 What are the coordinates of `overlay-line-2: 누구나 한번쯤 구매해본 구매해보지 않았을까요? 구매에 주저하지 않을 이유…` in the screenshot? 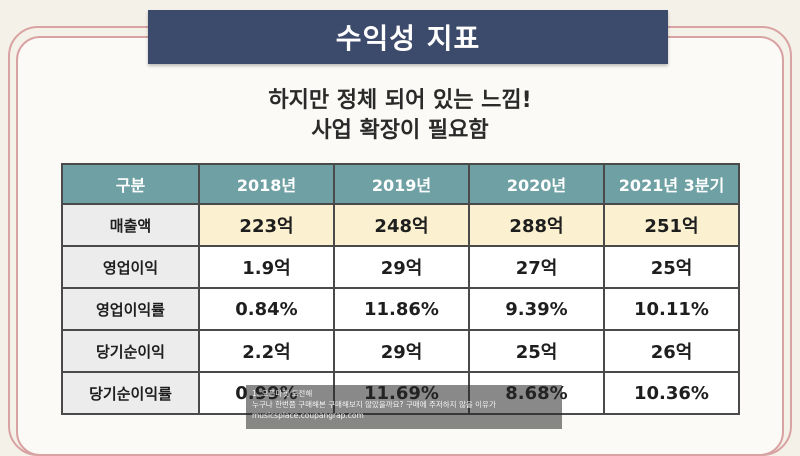 It's located at (374, 404).